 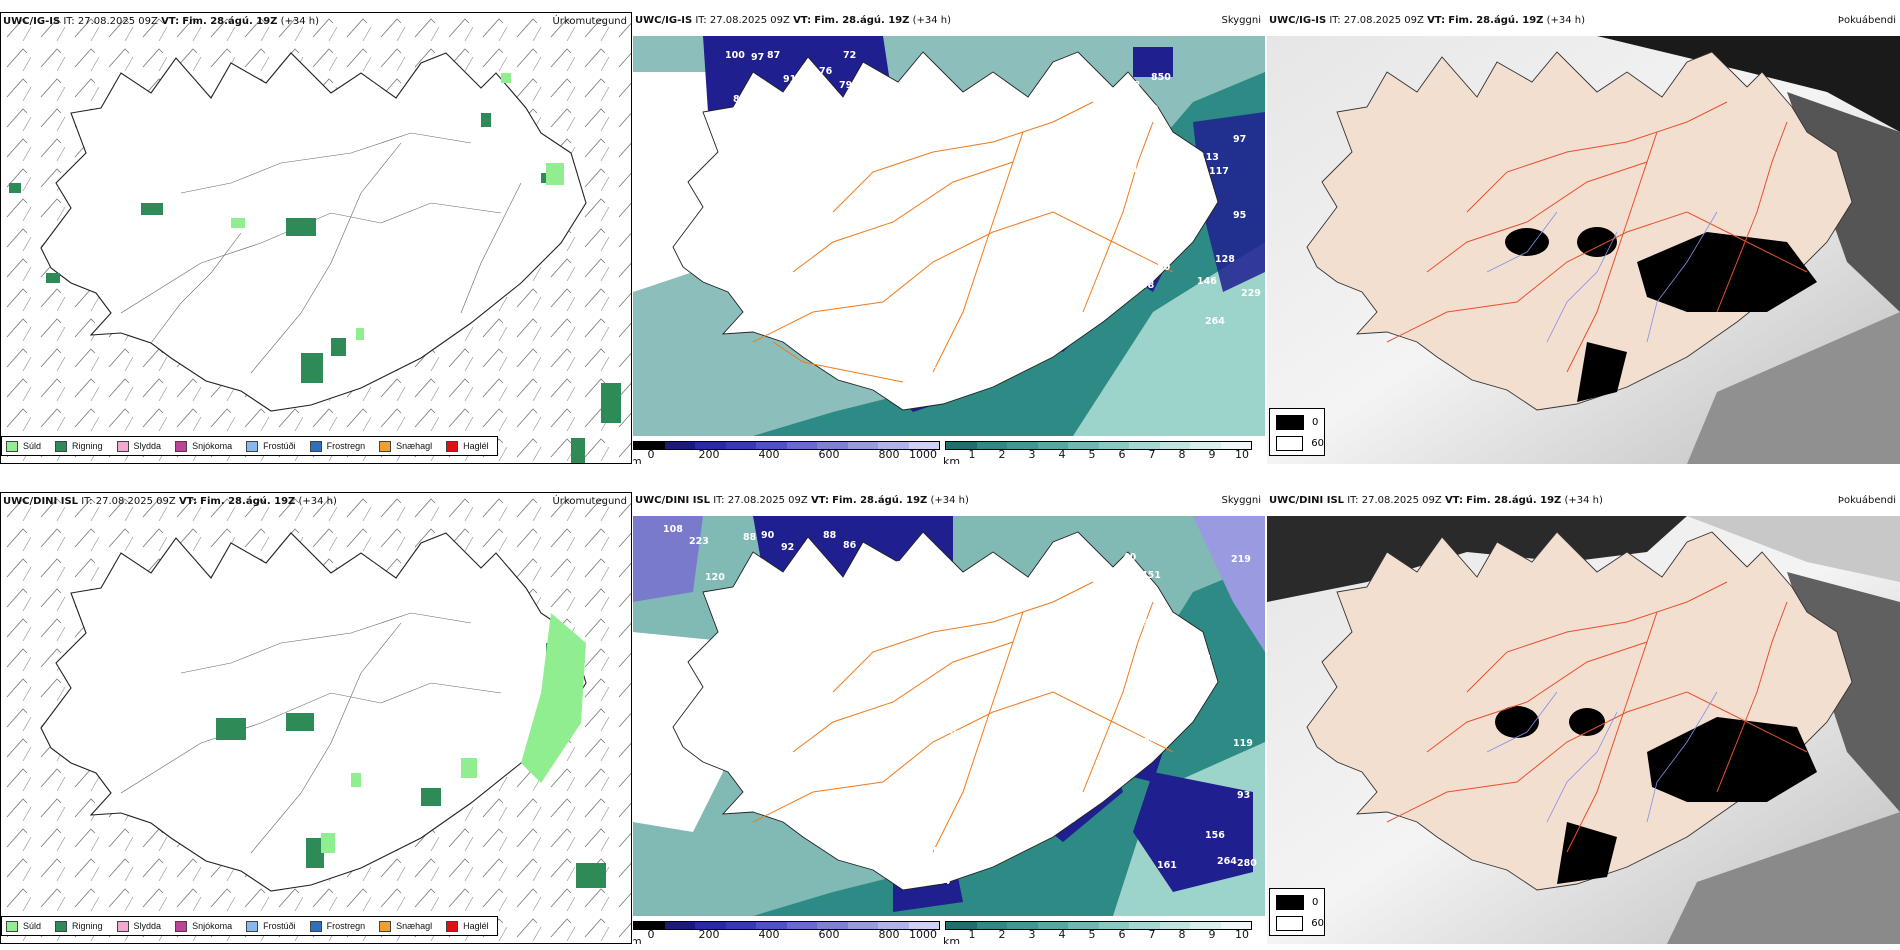 What do you see at coordinates (1029, 757) in the screenshot?
I see `map-label: 83` at bounding box center [1029, 757].